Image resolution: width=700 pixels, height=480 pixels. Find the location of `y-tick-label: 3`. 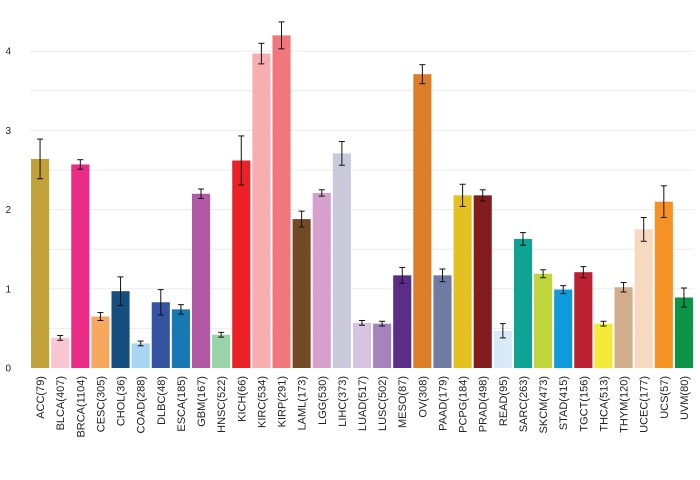

y-tick-label: 3 is located at coordinates (8, 131).